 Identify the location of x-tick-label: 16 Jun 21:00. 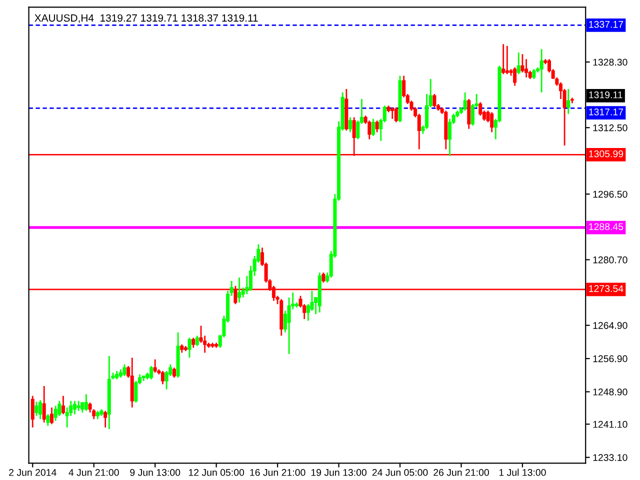
(278, 472).